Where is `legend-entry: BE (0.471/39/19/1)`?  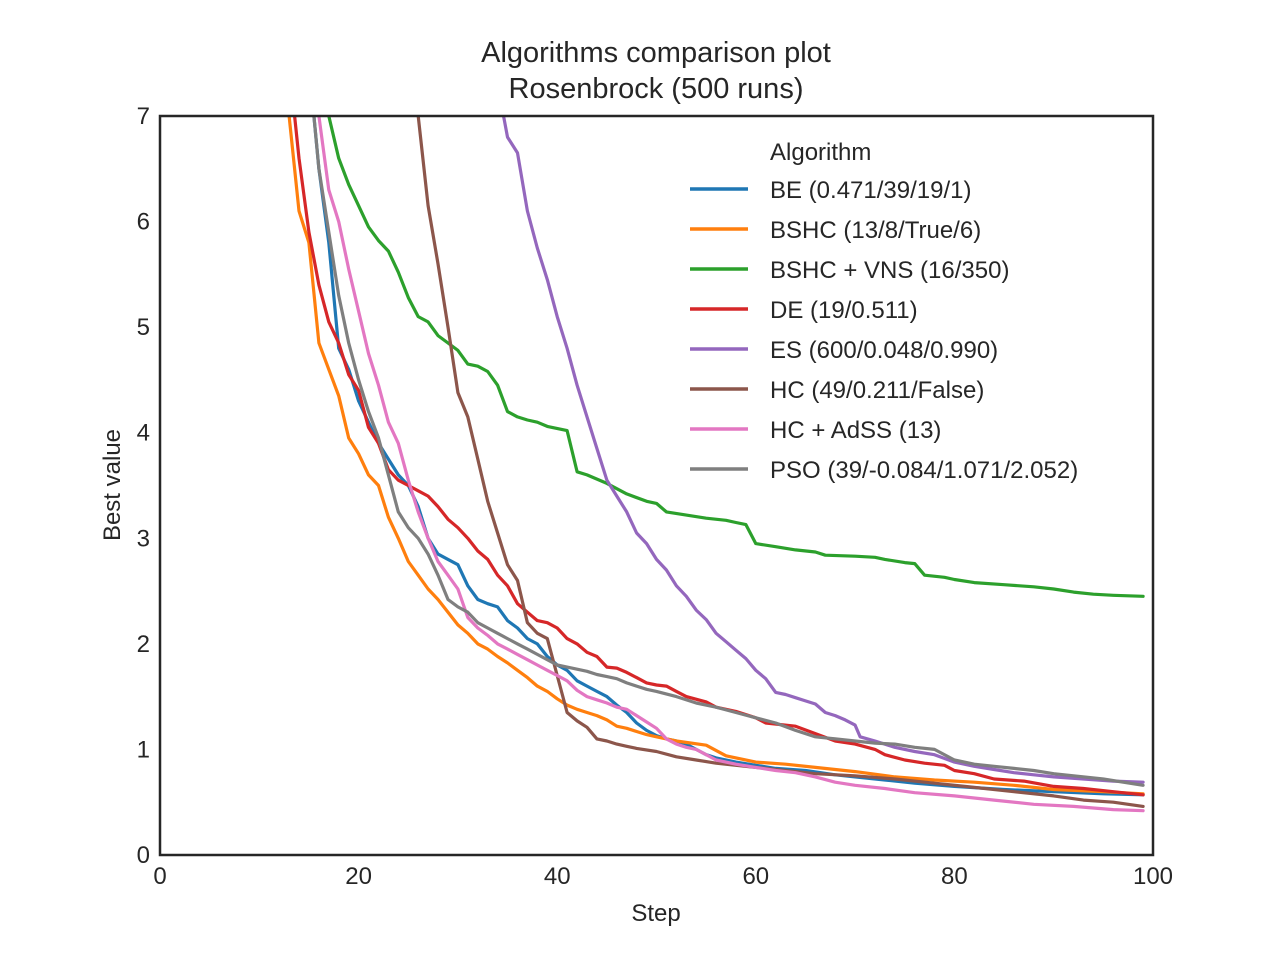
legend-entry: BE (0.471/39/19/1) is located at coordinates (870, 190).